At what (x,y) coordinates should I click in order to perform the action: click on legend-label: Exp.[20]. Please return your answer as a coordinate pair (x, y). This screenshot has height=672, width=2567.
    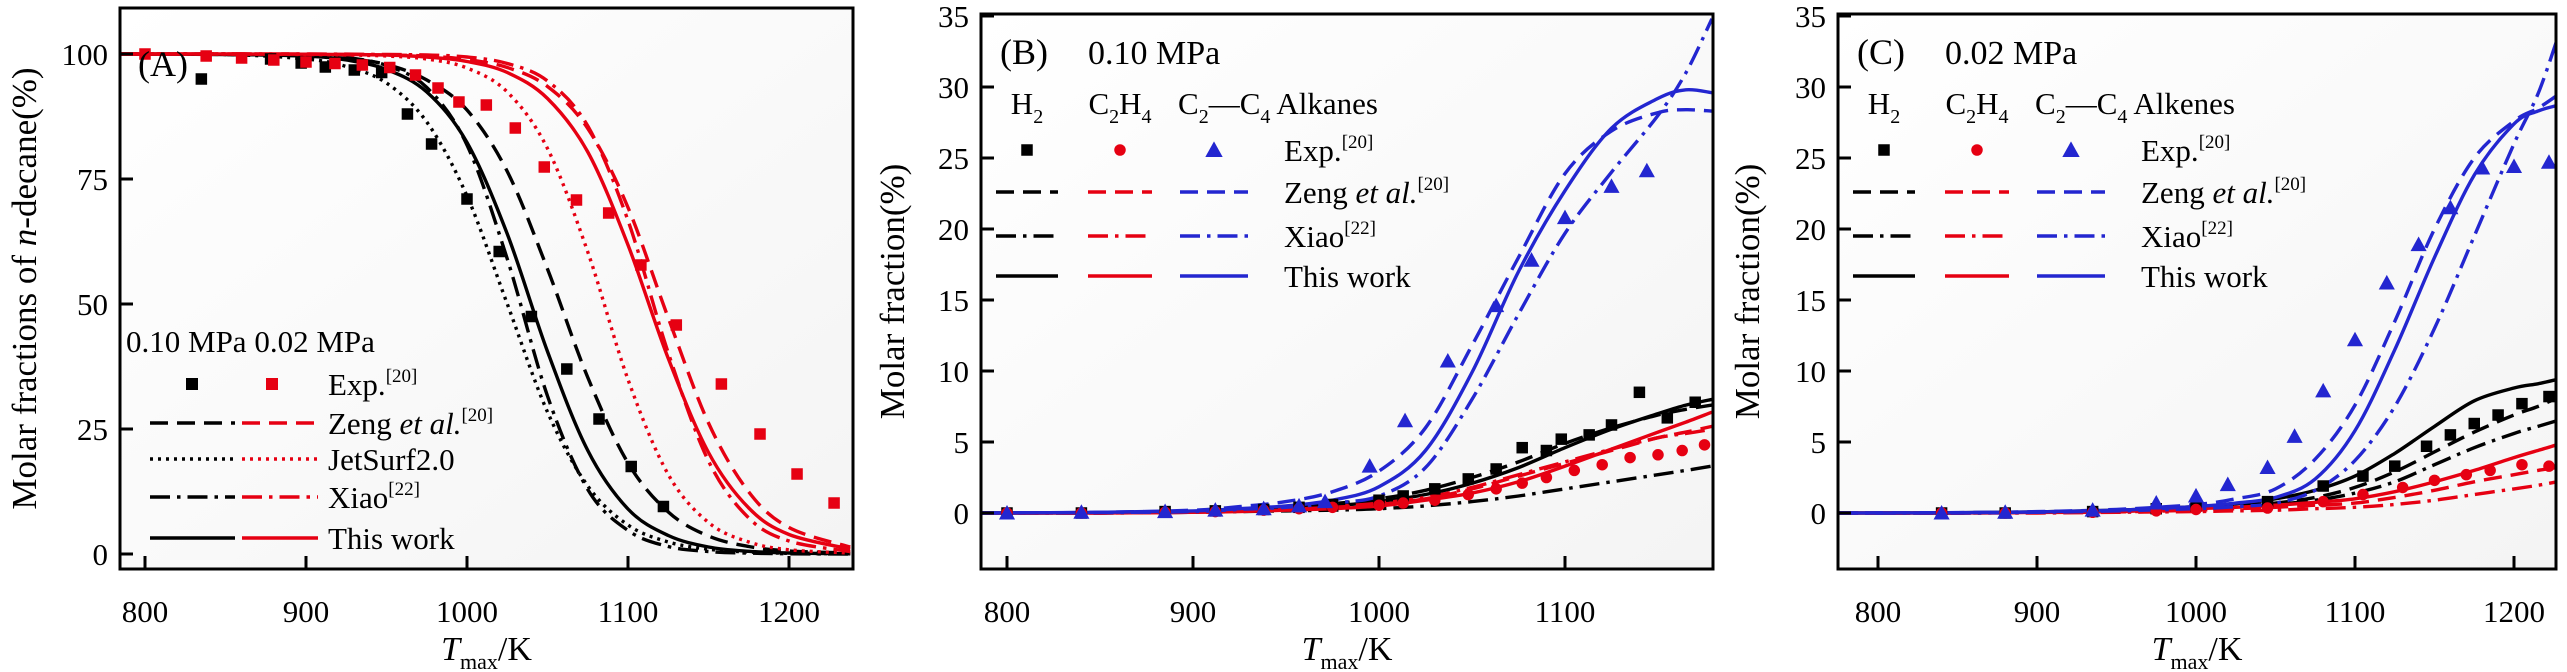
    Looking at the image, I should click on (1328, 150).